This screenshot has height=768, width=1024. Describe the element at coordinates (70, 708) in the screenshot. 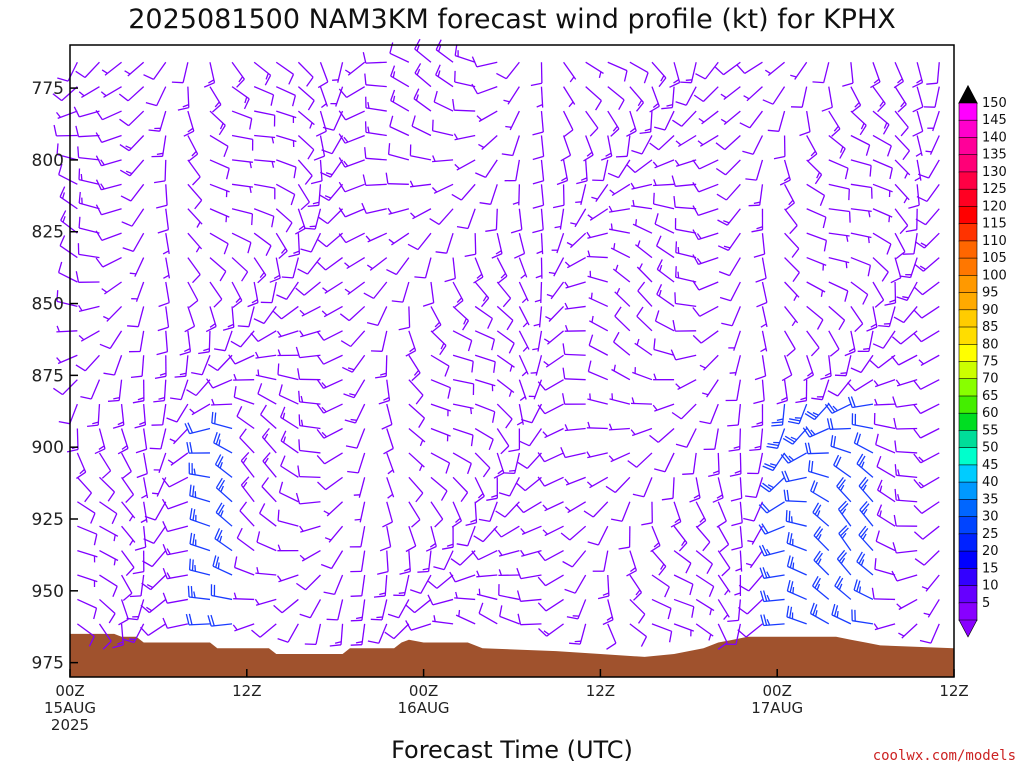

I see `x-tick-label: 15AUG` at that location.